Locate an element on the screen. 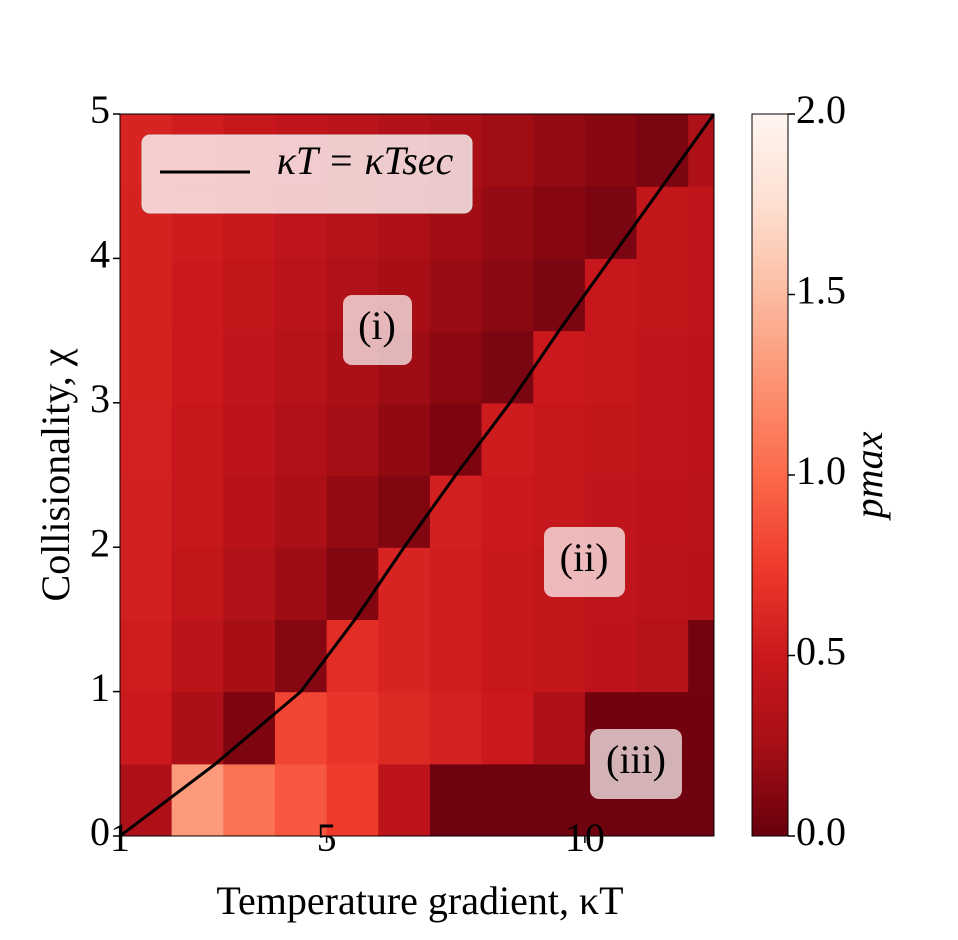  y-tick-label: 5 is located at coordinates (100, 109).